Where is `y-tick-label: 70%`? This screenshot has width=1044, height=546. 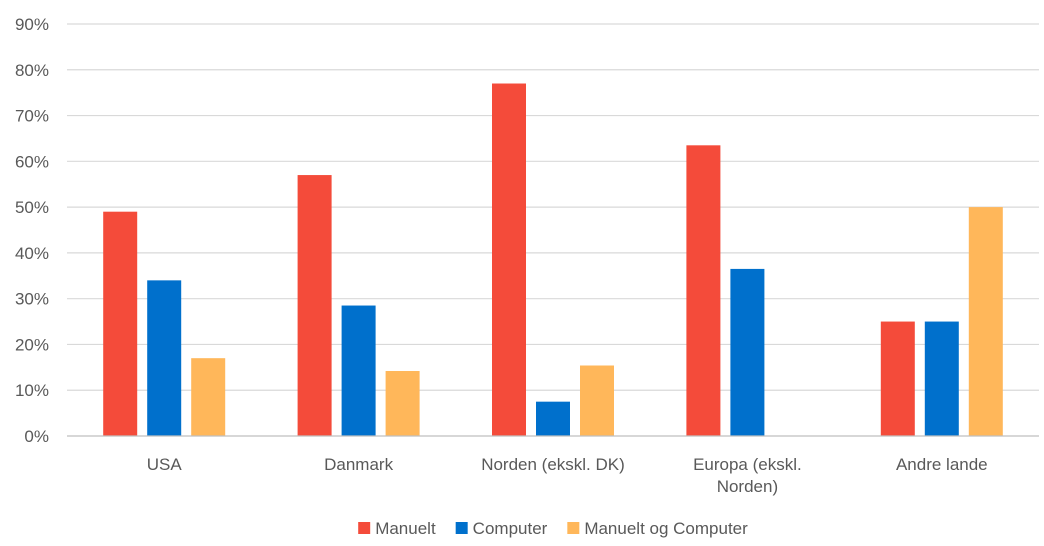 y-tick-label: 70% is located at coordinates (32, 116).